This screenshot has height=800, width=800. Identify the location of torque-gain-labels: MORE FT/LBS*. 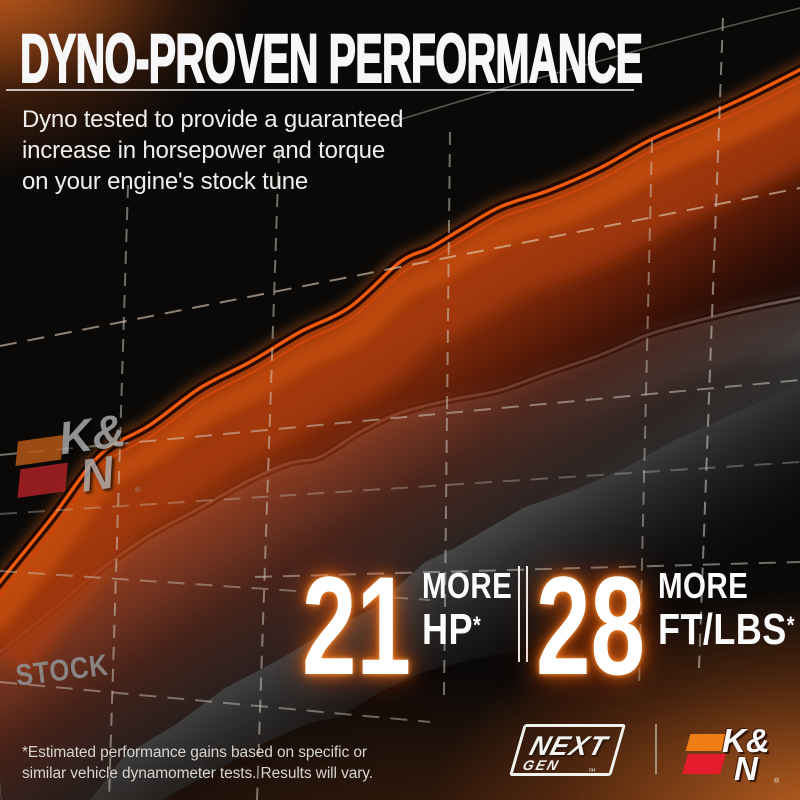
(726, 613).